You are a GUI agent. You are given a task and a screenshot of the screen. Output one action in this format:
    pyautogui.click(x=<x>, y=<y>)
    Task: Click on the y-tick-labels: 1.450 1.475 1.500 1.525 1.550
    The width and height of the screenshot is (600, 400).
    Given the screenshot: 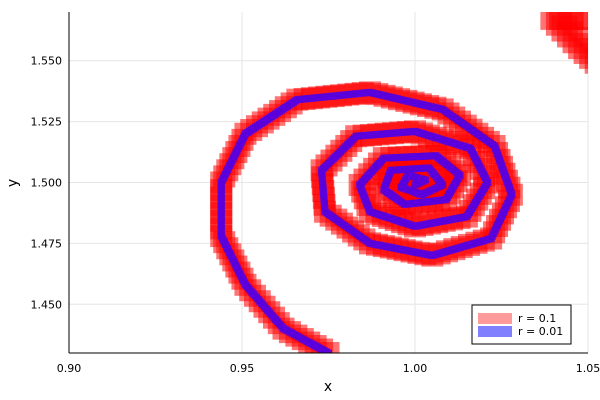 What is the action you would take?
    pyautogui.click(x=47, y=183)
    